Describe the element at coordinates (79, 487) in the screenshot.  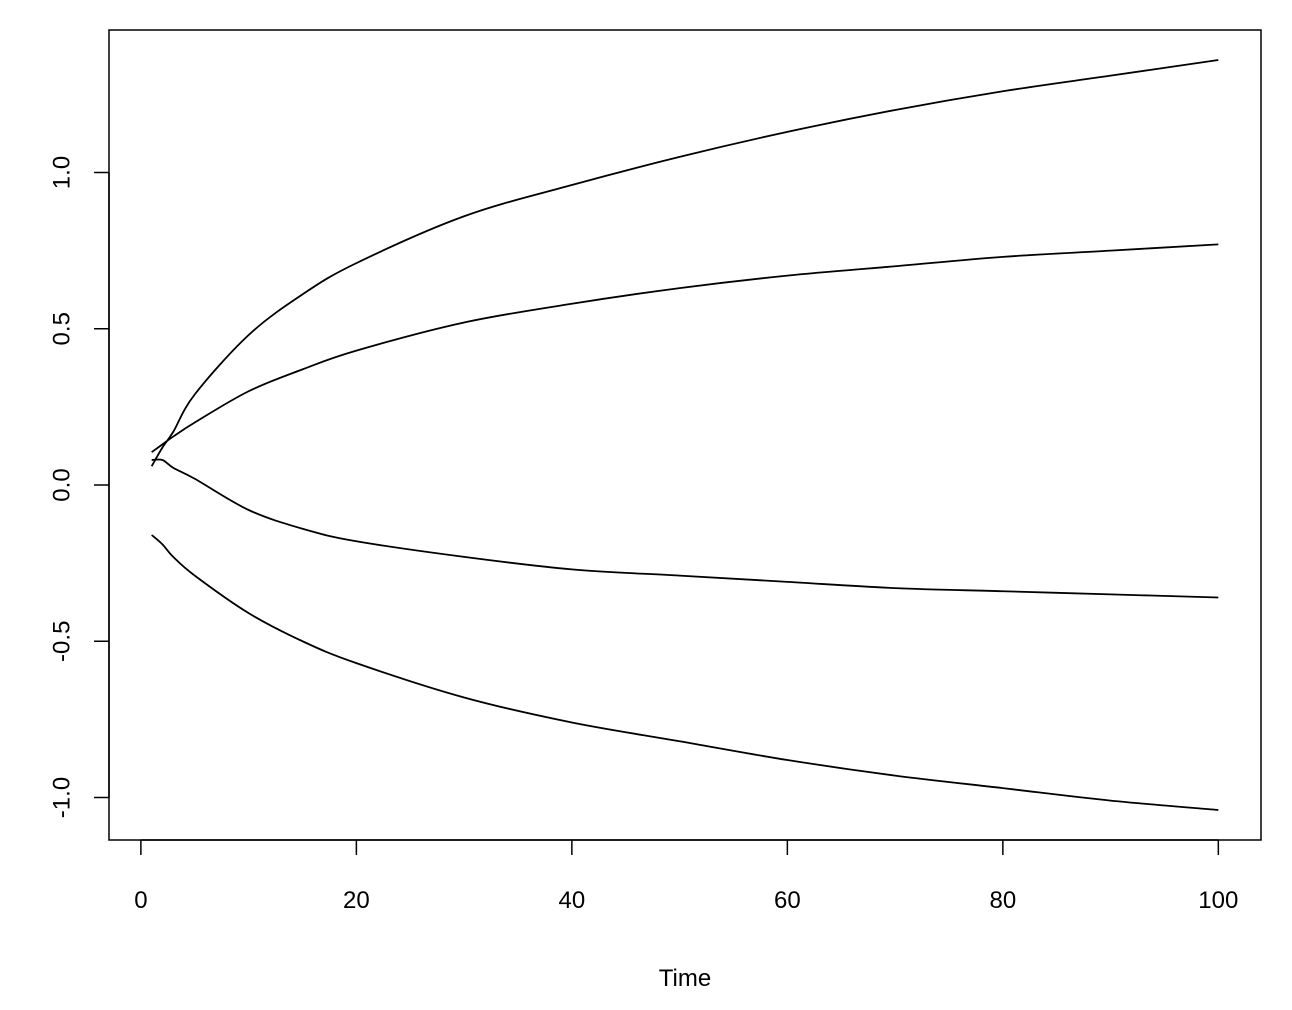
I see `y-axis: -1.0 -0.5 0.0 0.5 1.0` at that location.